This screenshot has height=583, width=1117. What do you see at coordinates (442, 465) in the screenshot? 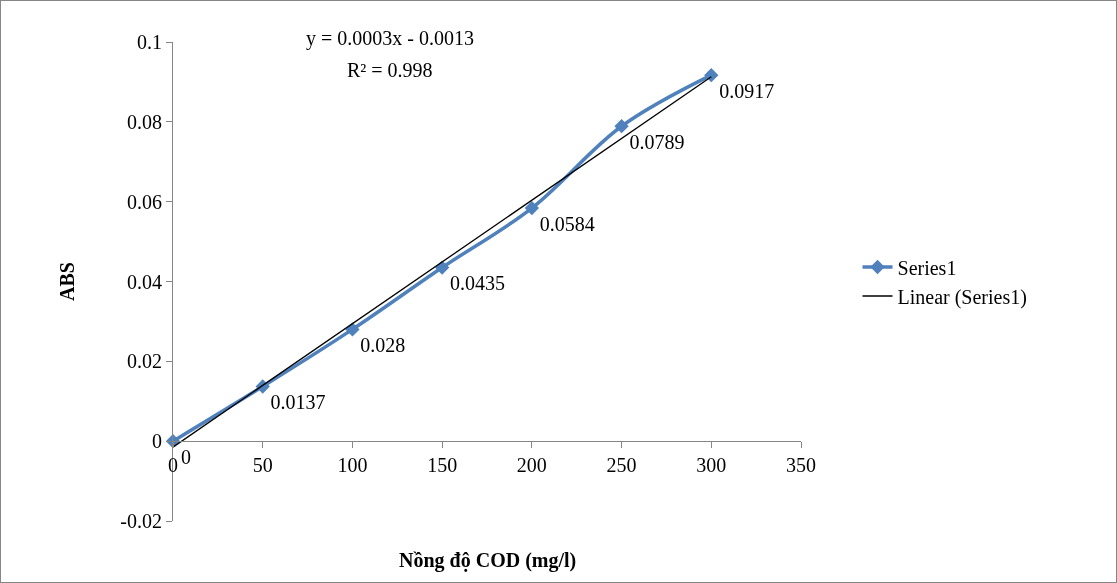
I see `x-tick-label: 150` at bounding box center [442, 465].